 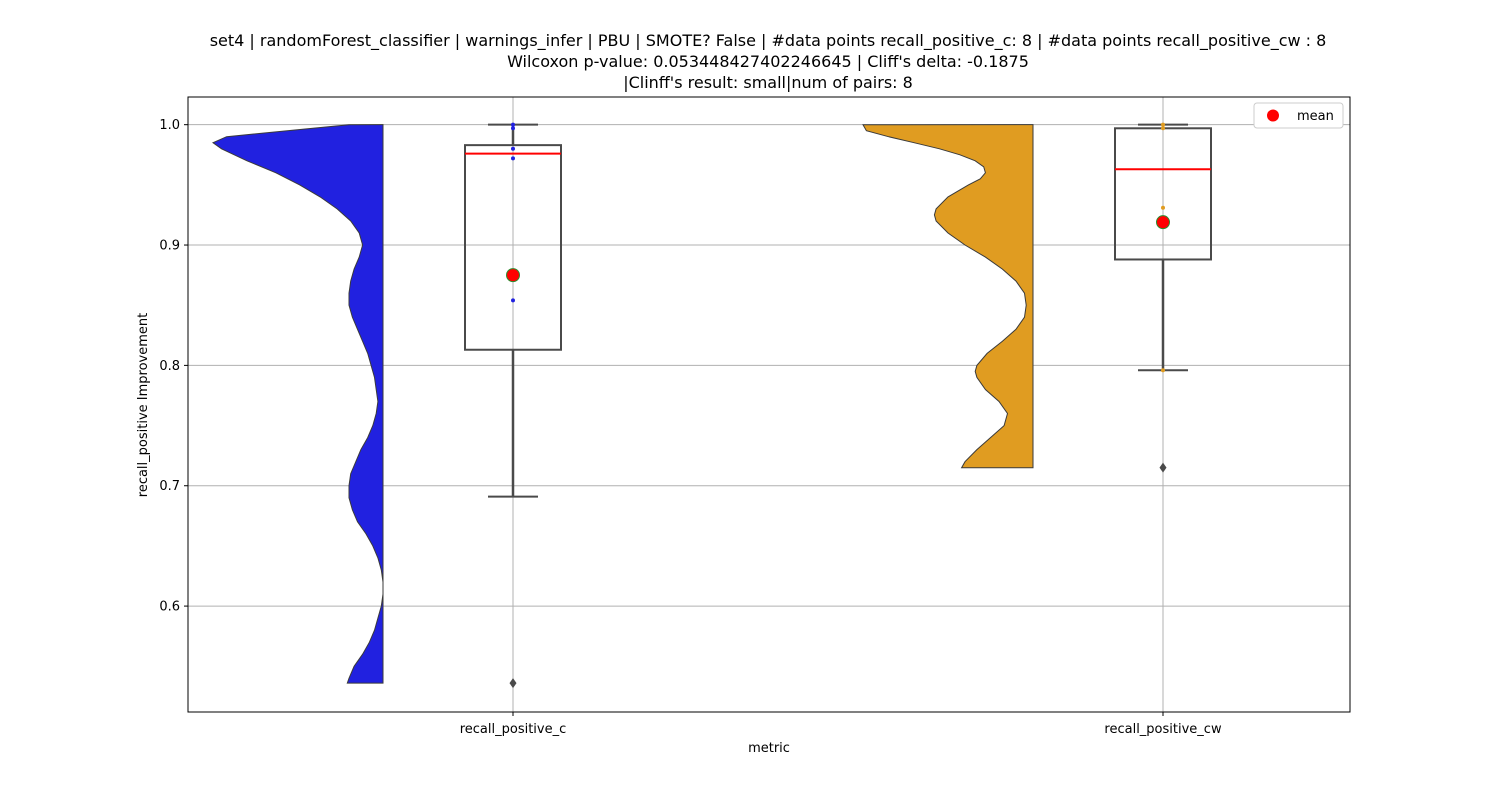 I want to click on x-axis-ticks: recall_positive_c recall_positive_cw, so click(x=841, y=724).